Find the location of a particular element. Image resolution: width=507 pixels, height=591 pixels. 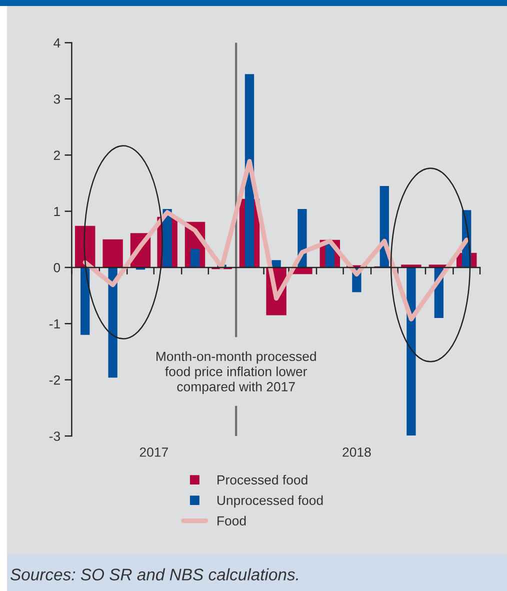

x-tick-label: 2017 is located at coordinates (154, 452).